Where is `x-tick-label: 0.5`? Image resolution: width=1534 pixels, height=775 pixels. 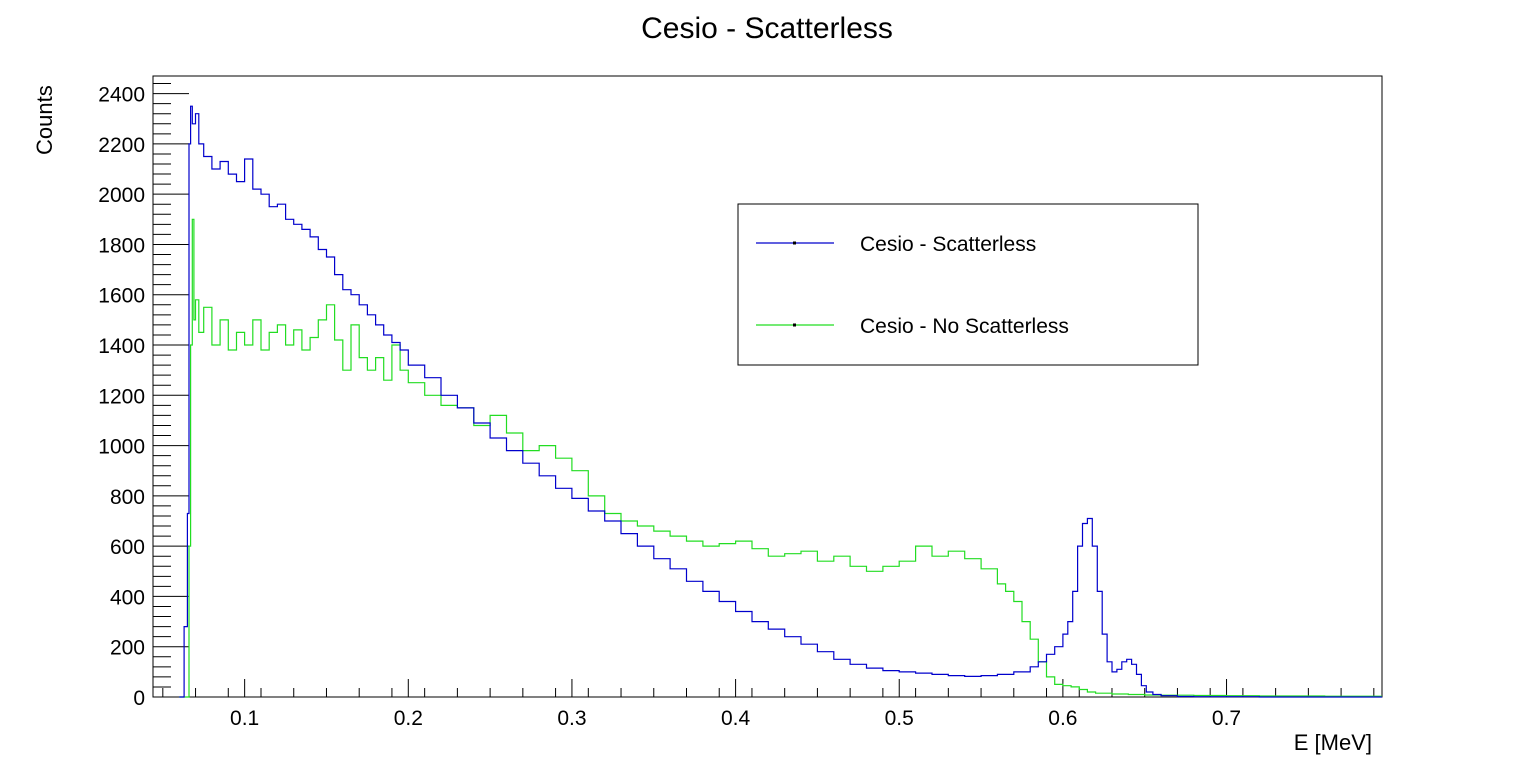
x-tick-label: 0.5 is located at coordinates (899, 718).